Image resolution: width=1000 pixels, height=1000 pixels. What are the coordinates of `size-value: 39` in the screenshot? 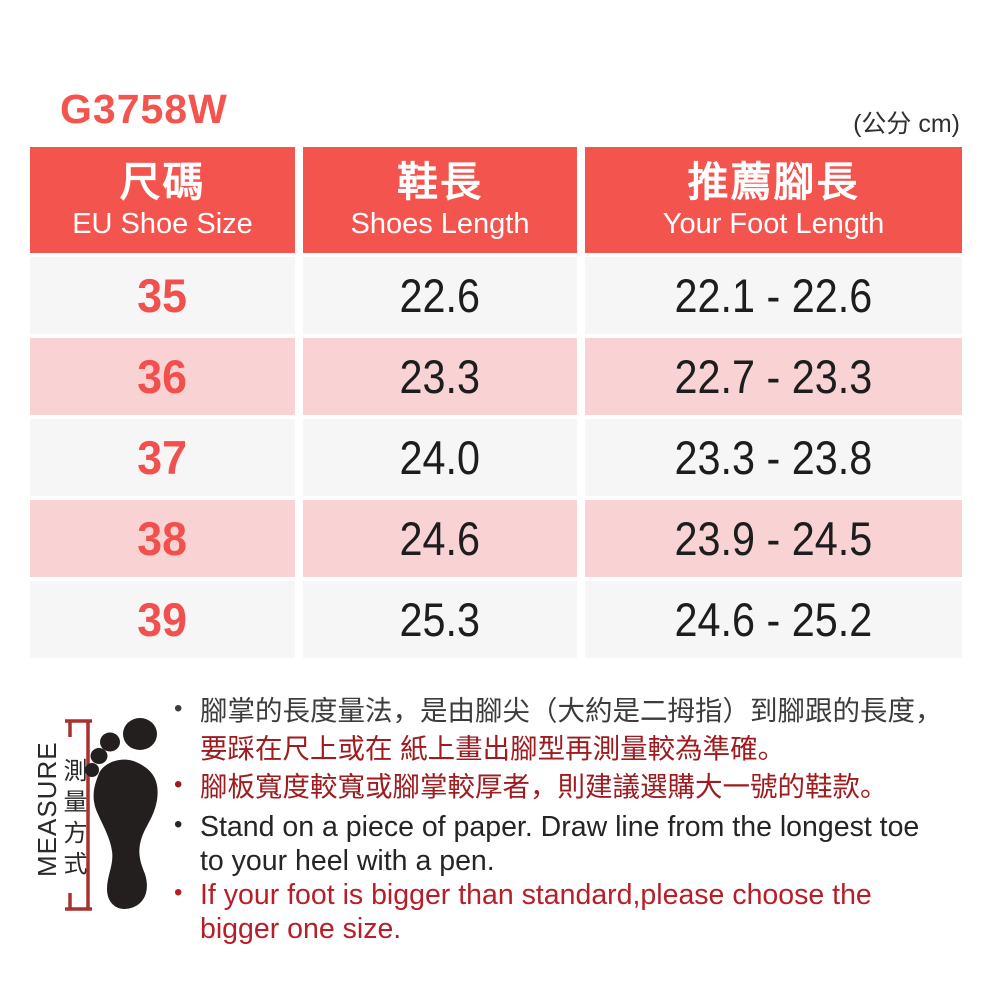 It's located at (162, 619).